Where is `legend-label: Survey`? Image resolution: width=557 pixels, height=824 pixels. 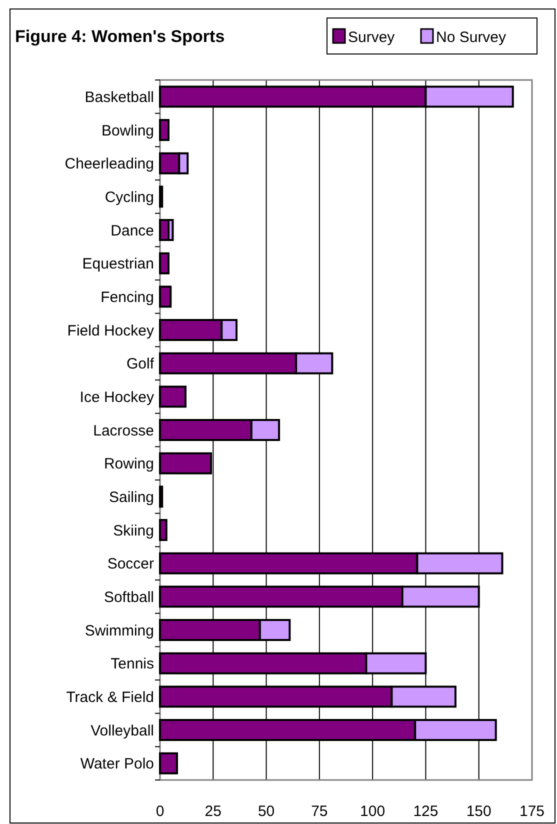 legend-label: Survey is located at coordinates (372, 37).